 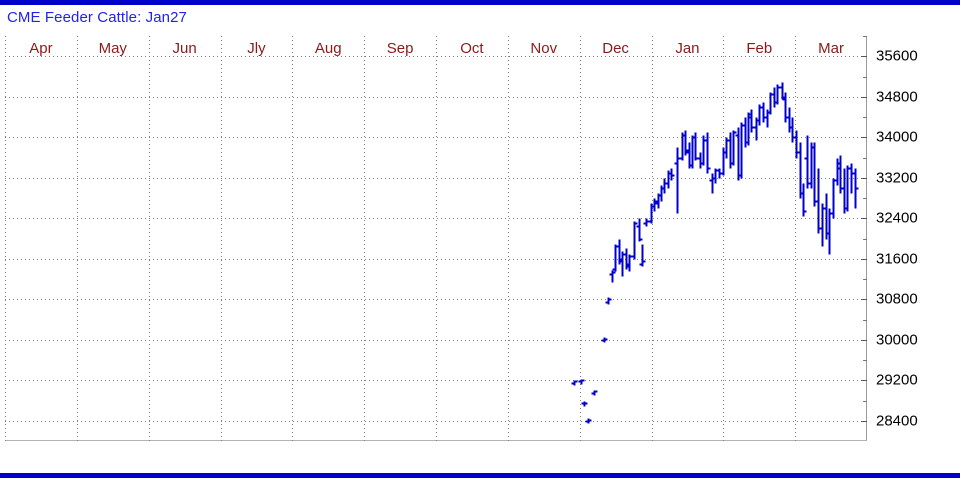 I want to click on x-axis-tick-label: Apr, so click(x=41, y=48).